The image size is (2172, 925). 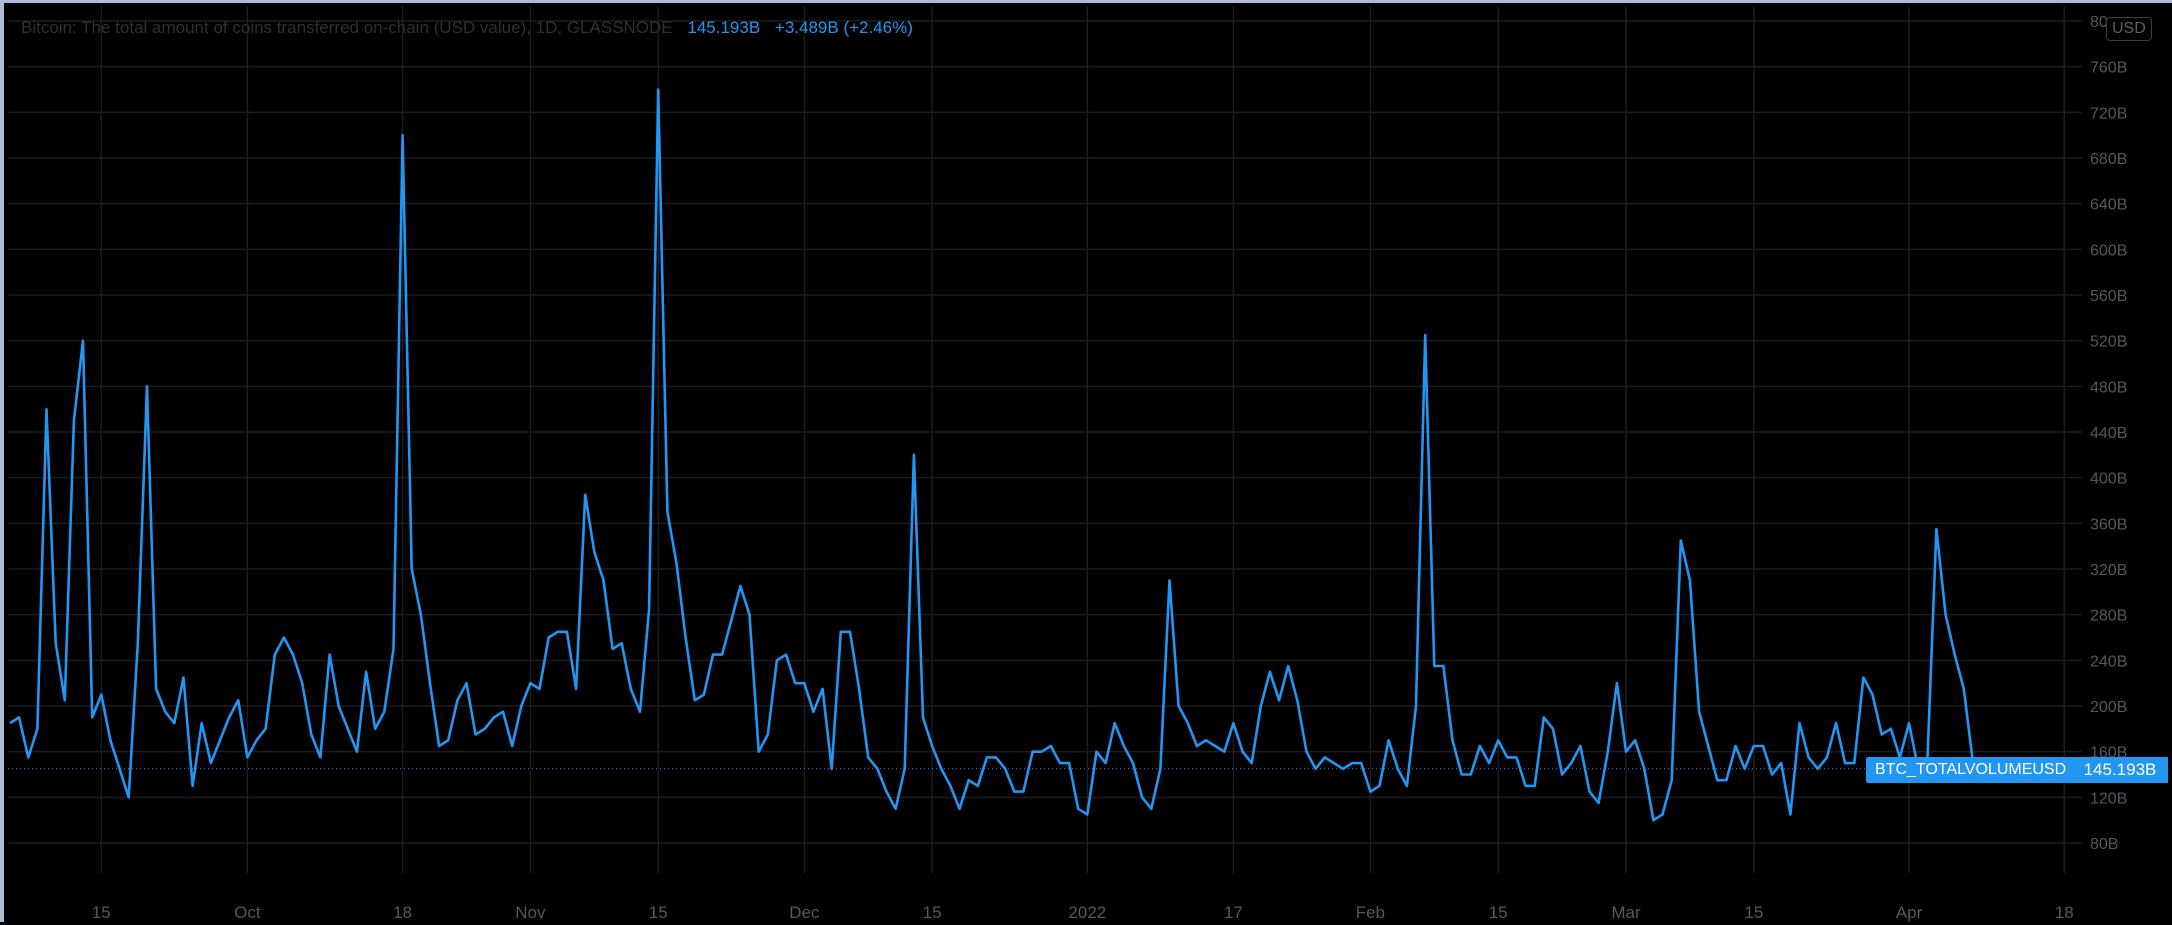 What do you see at coordinates (804, 912) in the screenshot?
I see `x-tick-label: Dec` at bounding box center [804, 912].